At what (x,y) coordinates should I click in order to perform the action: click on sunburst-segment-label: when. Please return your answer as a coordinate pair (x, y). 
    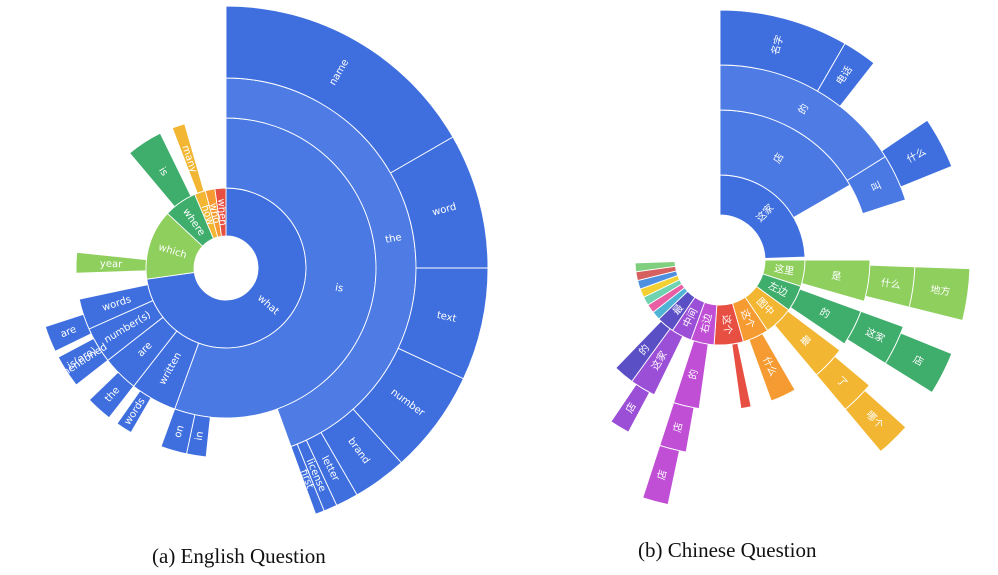
    Looking at the image, I should click on (221, 212).